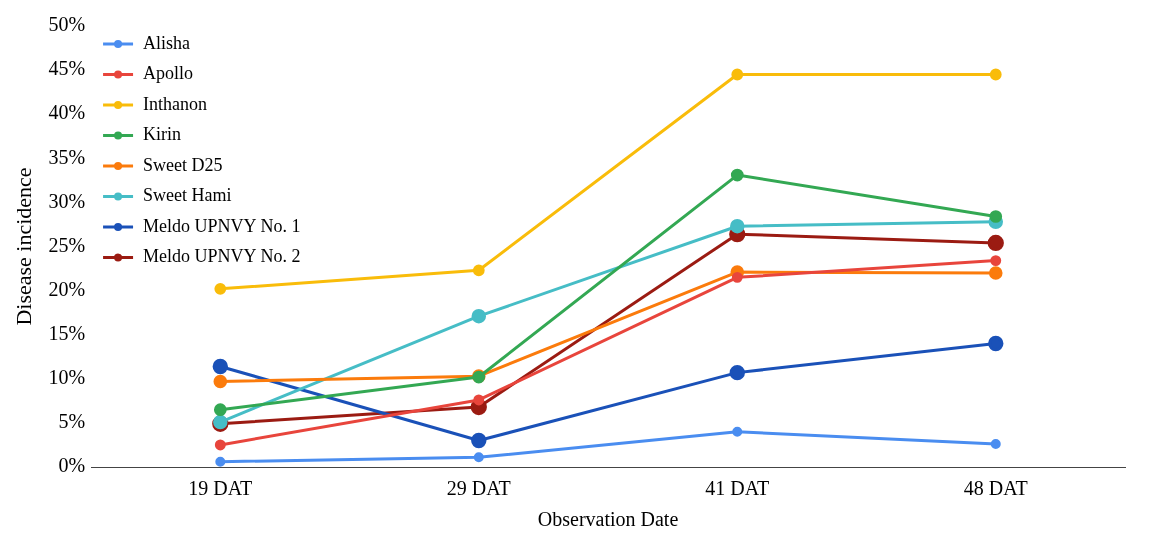 This screenshot has height=545, width=1153. Describe the element at coordinates (737, 488) in the screenshot. I see `x-tick-label: 41 DAT` at that location.